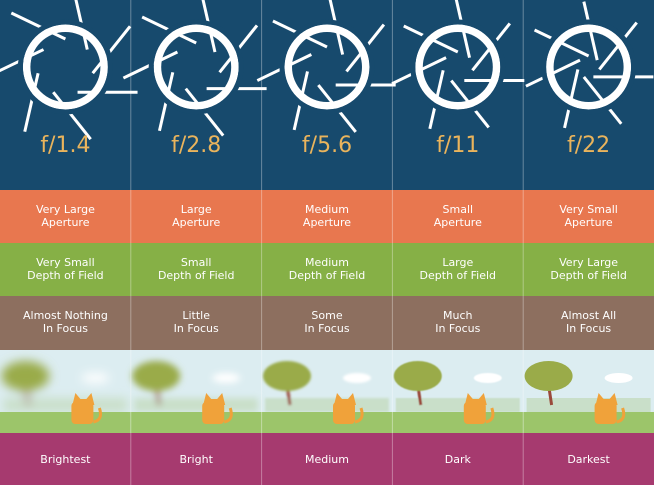  Describe the element at coordinates (327, 459) in the screenshot. I see `brightness-label: Medium` at that location.